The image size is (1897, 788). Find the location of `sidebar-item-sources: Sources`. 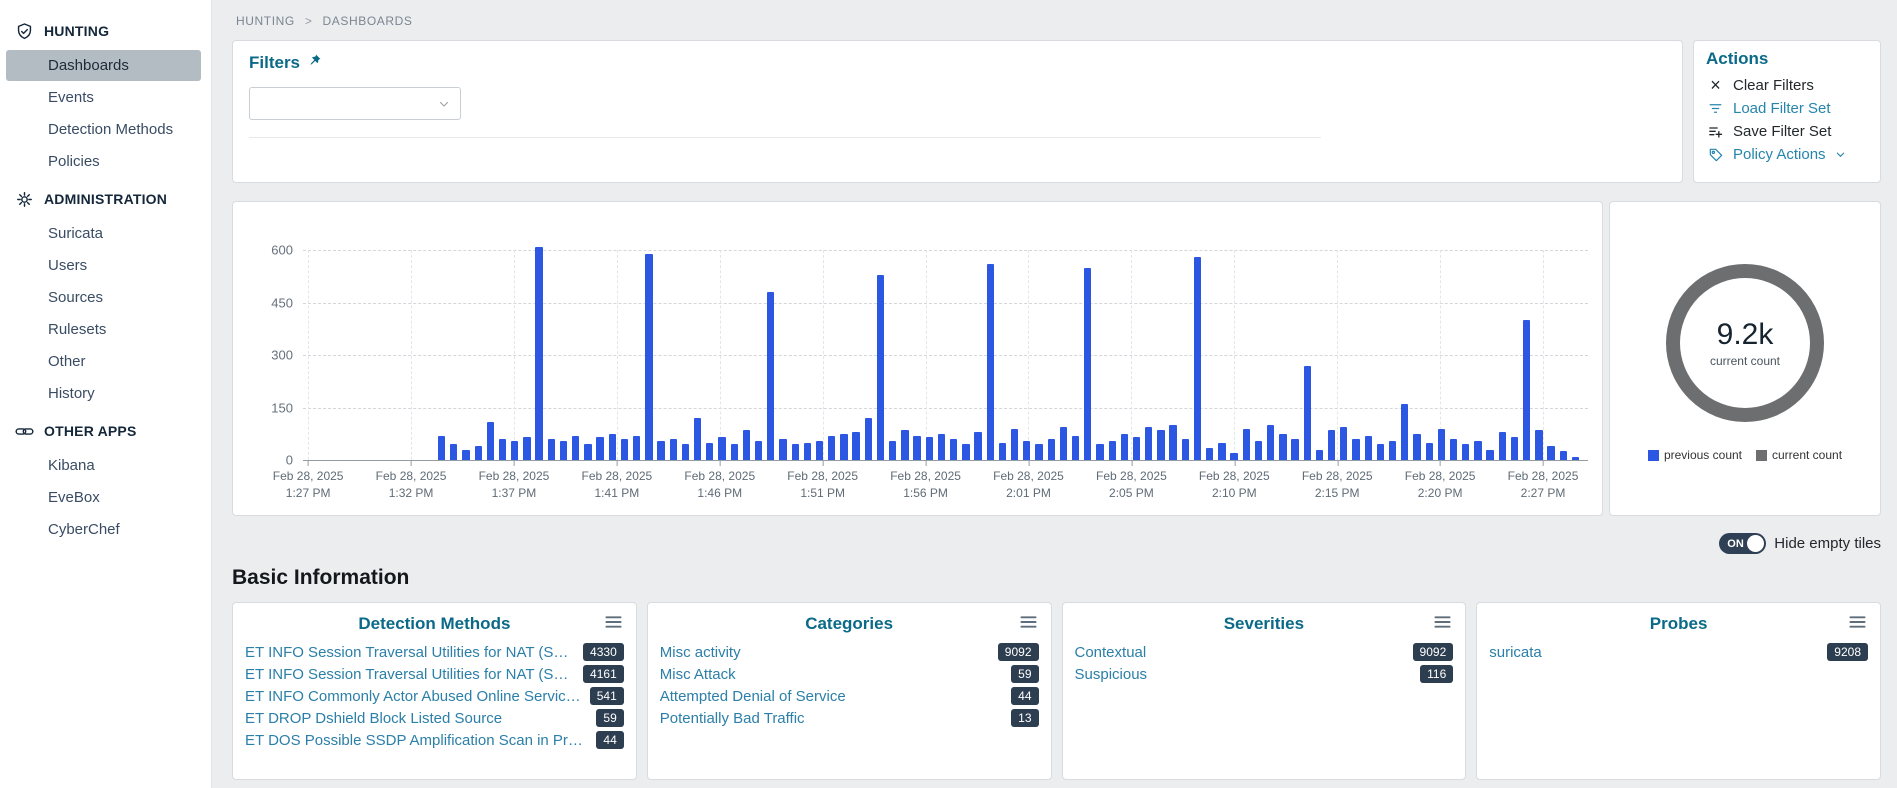

sidebar-item-sources: Sources is located at coordinates (76, 297).